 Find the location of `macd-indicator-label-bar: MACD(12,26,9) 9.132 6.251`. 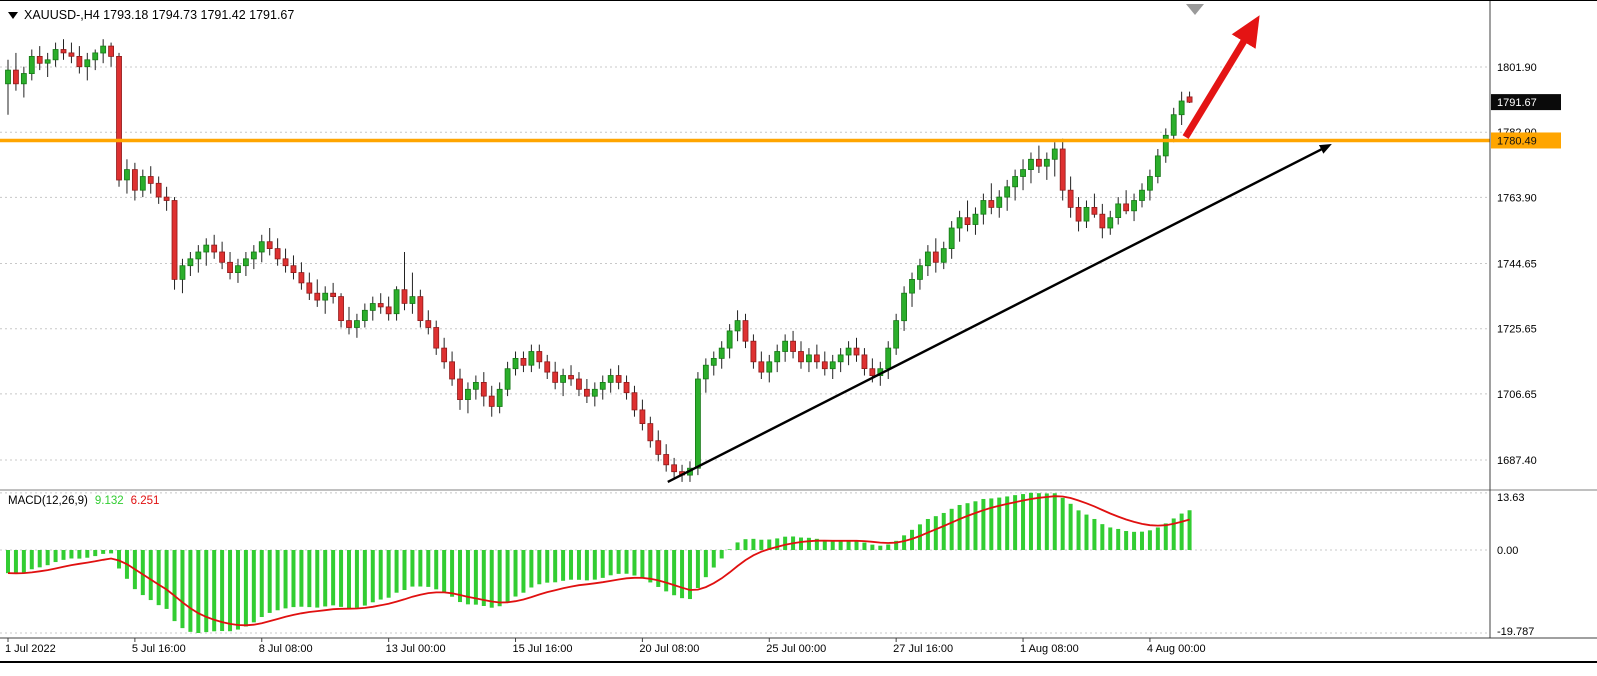

macd-indicator-label-bar: MACD(12,26,9) 9.132 6.251 is located at coordinates (83, 501).